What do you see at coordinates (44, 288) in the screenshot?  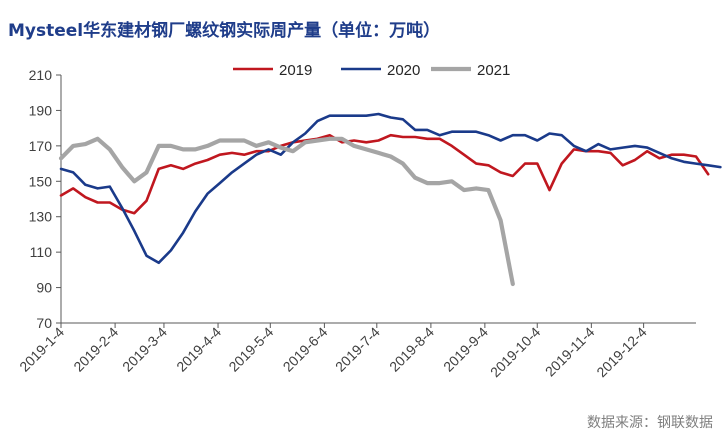 I see `y-tick-label: 90` at bounding box center [44, 288].